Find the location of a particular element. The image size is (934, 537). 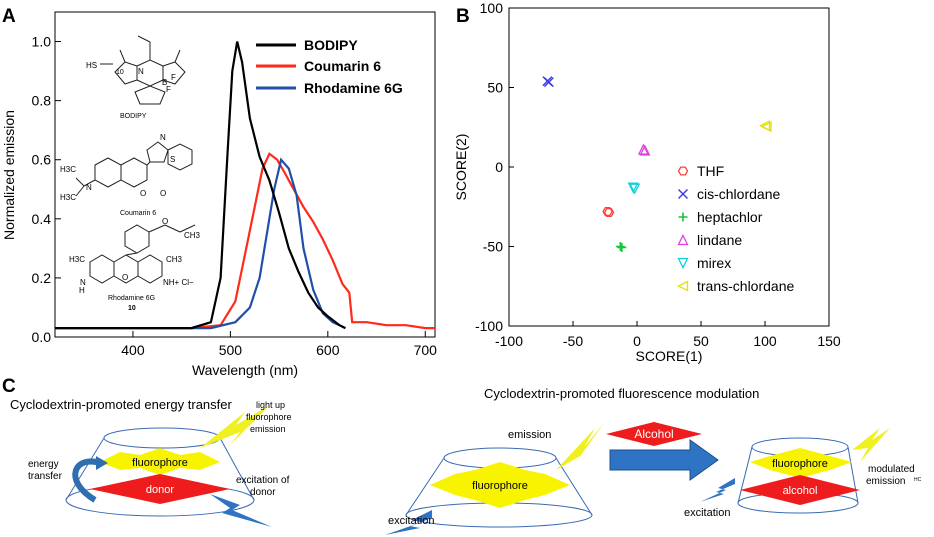

spectra-x-tick-label: 500 is located at coordinates (231, 350).